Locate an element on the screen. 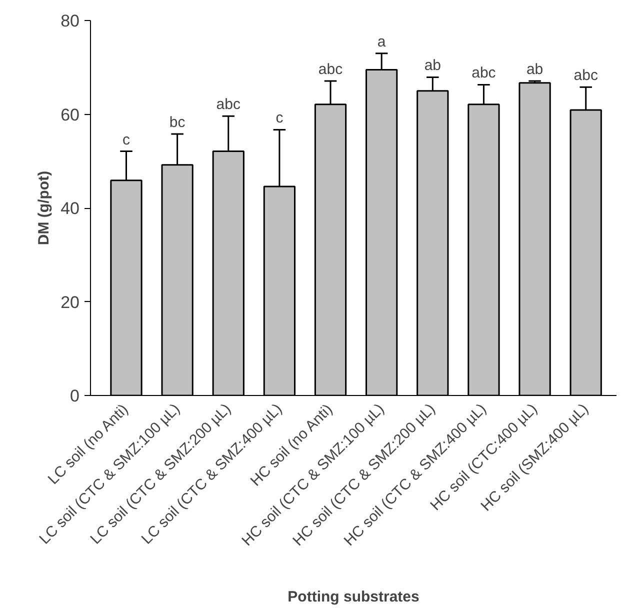 The height and width of the screenshot is (608, 641). annotation: a is located at coordinates (381, 41).